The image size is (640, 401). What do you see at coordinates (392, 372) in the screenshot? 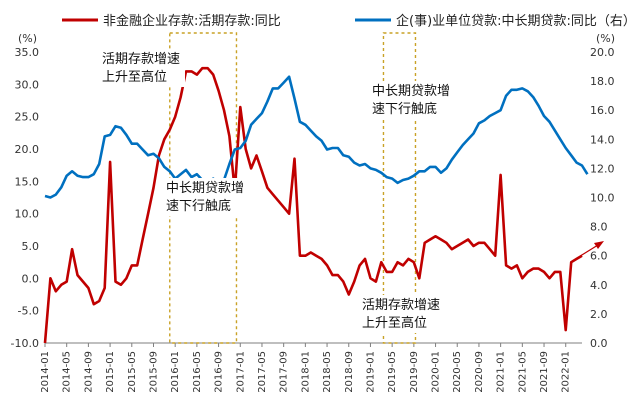
I see `x-tick-label: 2019-05` at bounding box center [392, 372].